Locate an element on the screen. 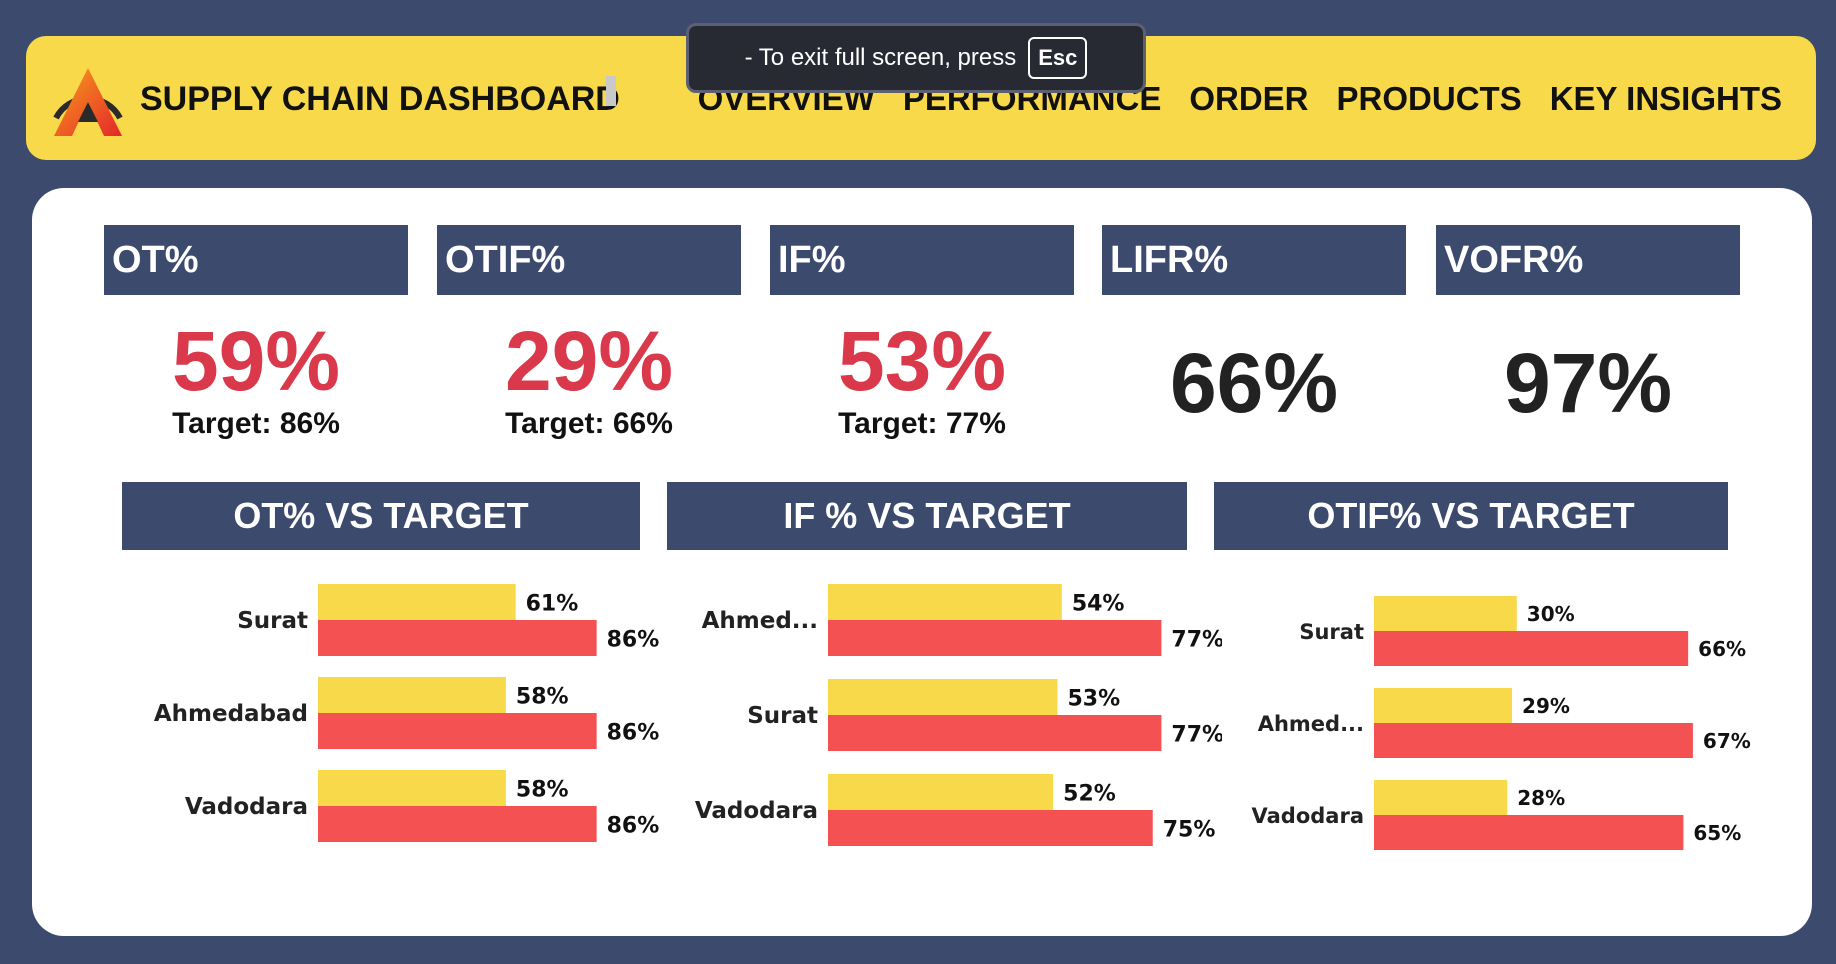  fullscreen-notice: - To exit full screen, press Esc is located at coordinates (916, 58).